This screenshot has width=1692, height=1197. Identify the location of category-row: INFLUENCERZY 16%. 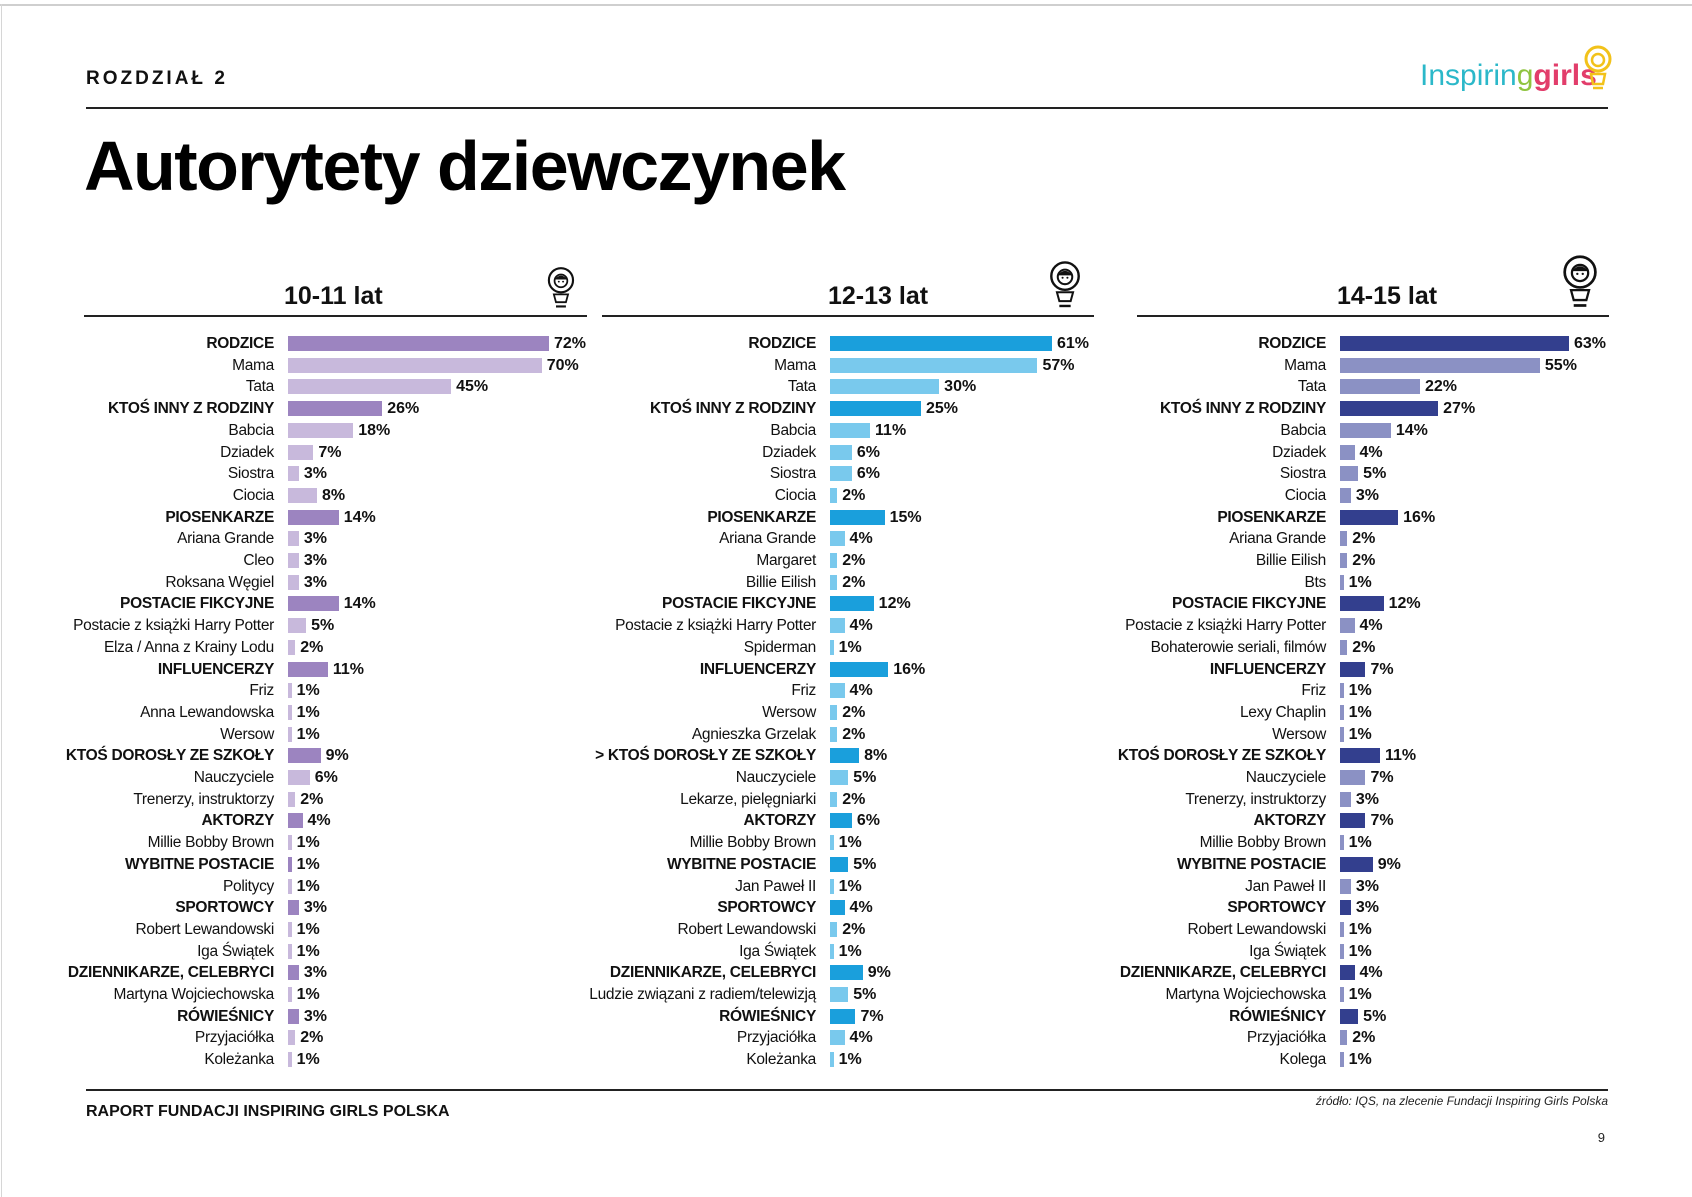
(853, 669).